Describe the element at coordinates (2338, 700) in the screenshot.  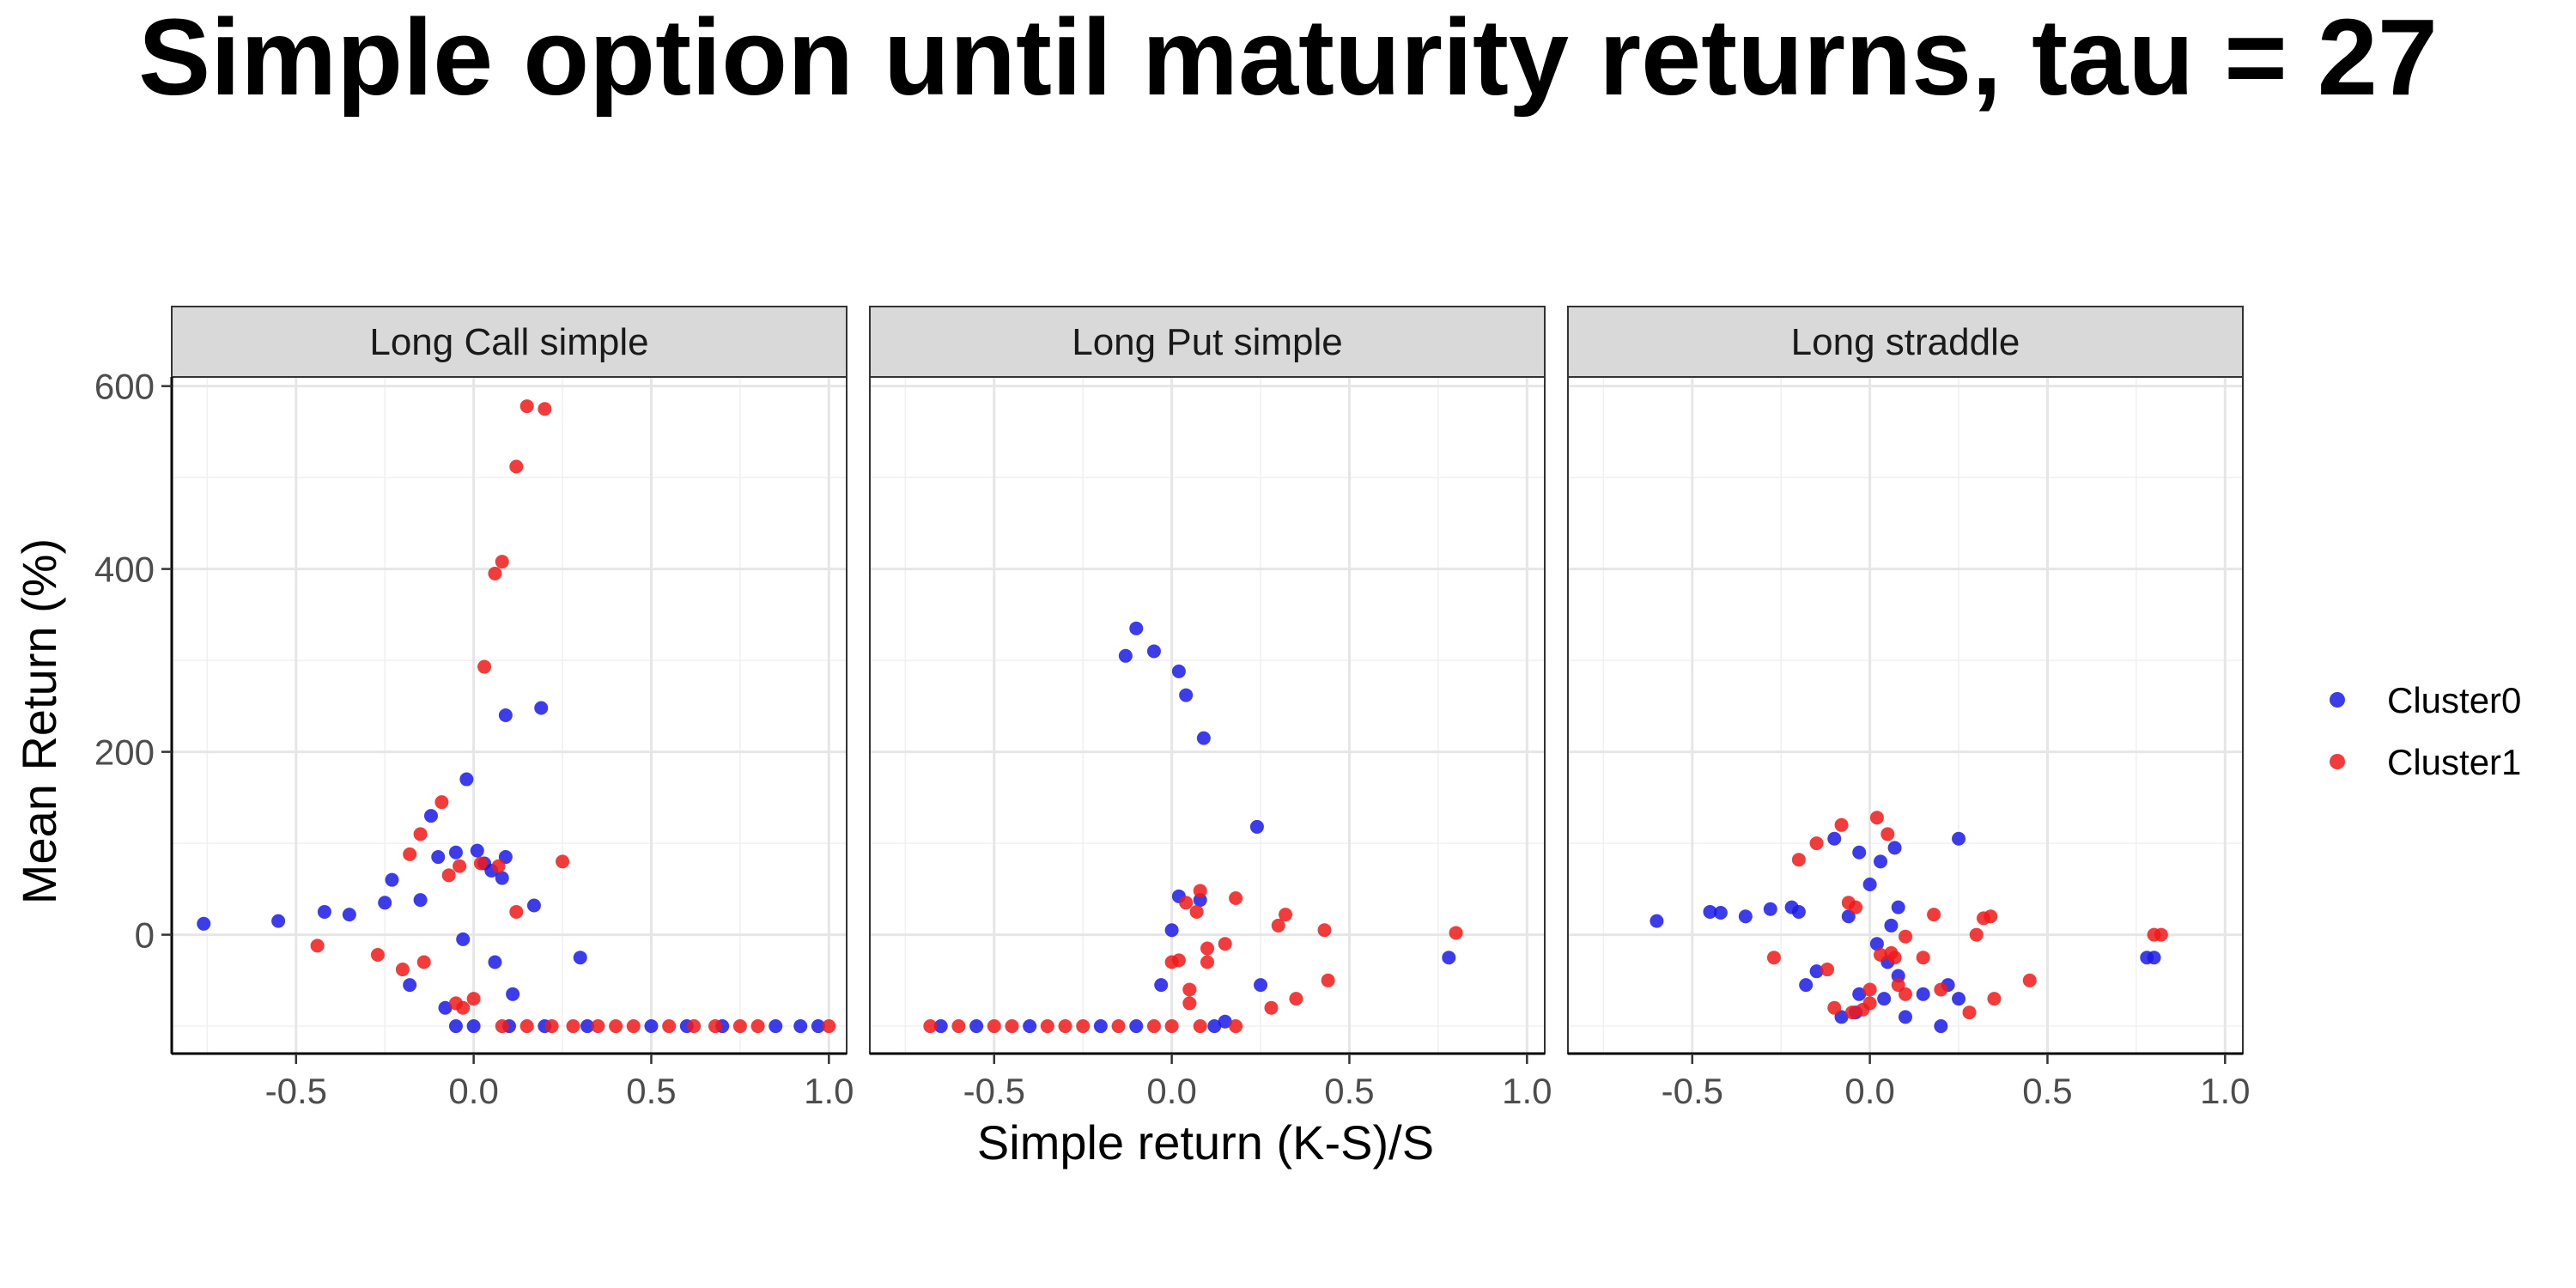
I see `legend-key` at that location.